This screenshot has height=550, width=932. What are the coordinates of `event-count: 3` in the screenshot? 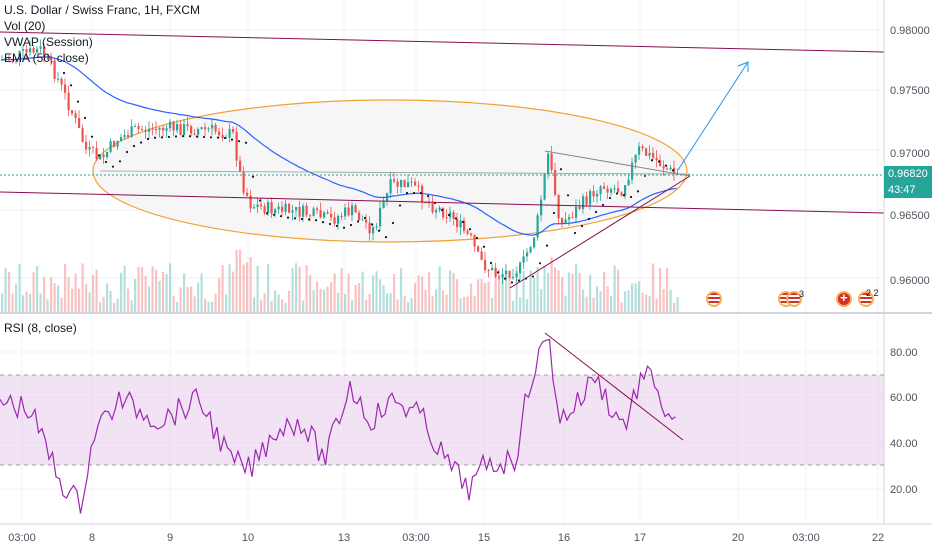 It's located at (802, 294).